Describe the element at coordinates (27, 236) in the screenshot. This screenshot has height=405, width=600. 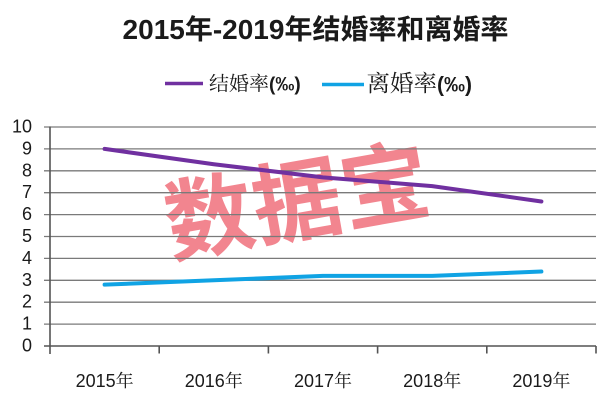
I see `svg-text: 5` at that location.